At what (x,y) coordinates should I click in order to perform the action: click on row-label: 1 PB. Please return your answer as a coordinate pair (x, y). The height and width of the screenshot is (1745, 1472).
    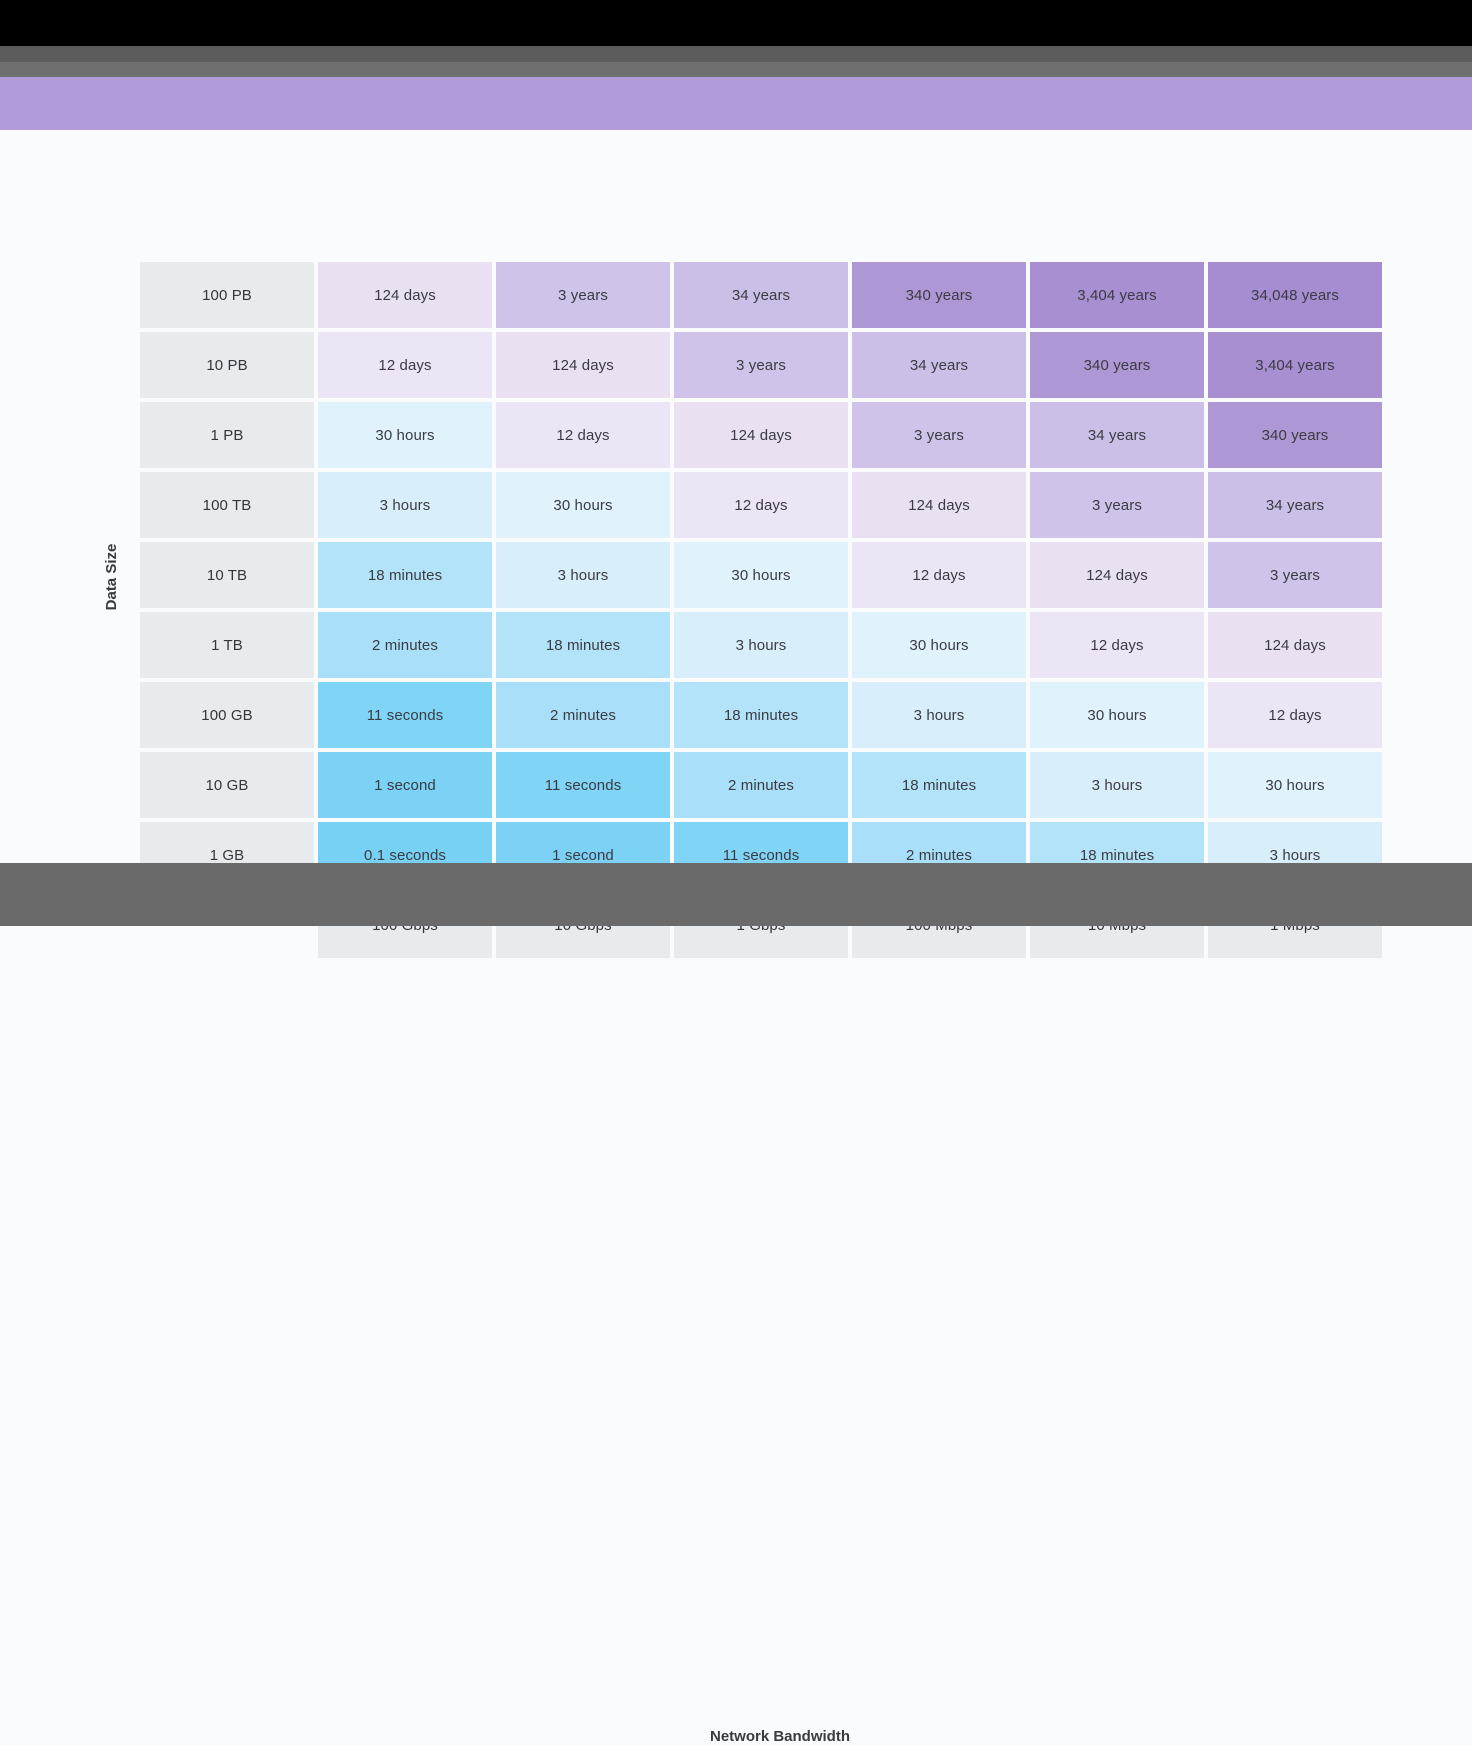
    Looking at the image, I should click on (227, 435).